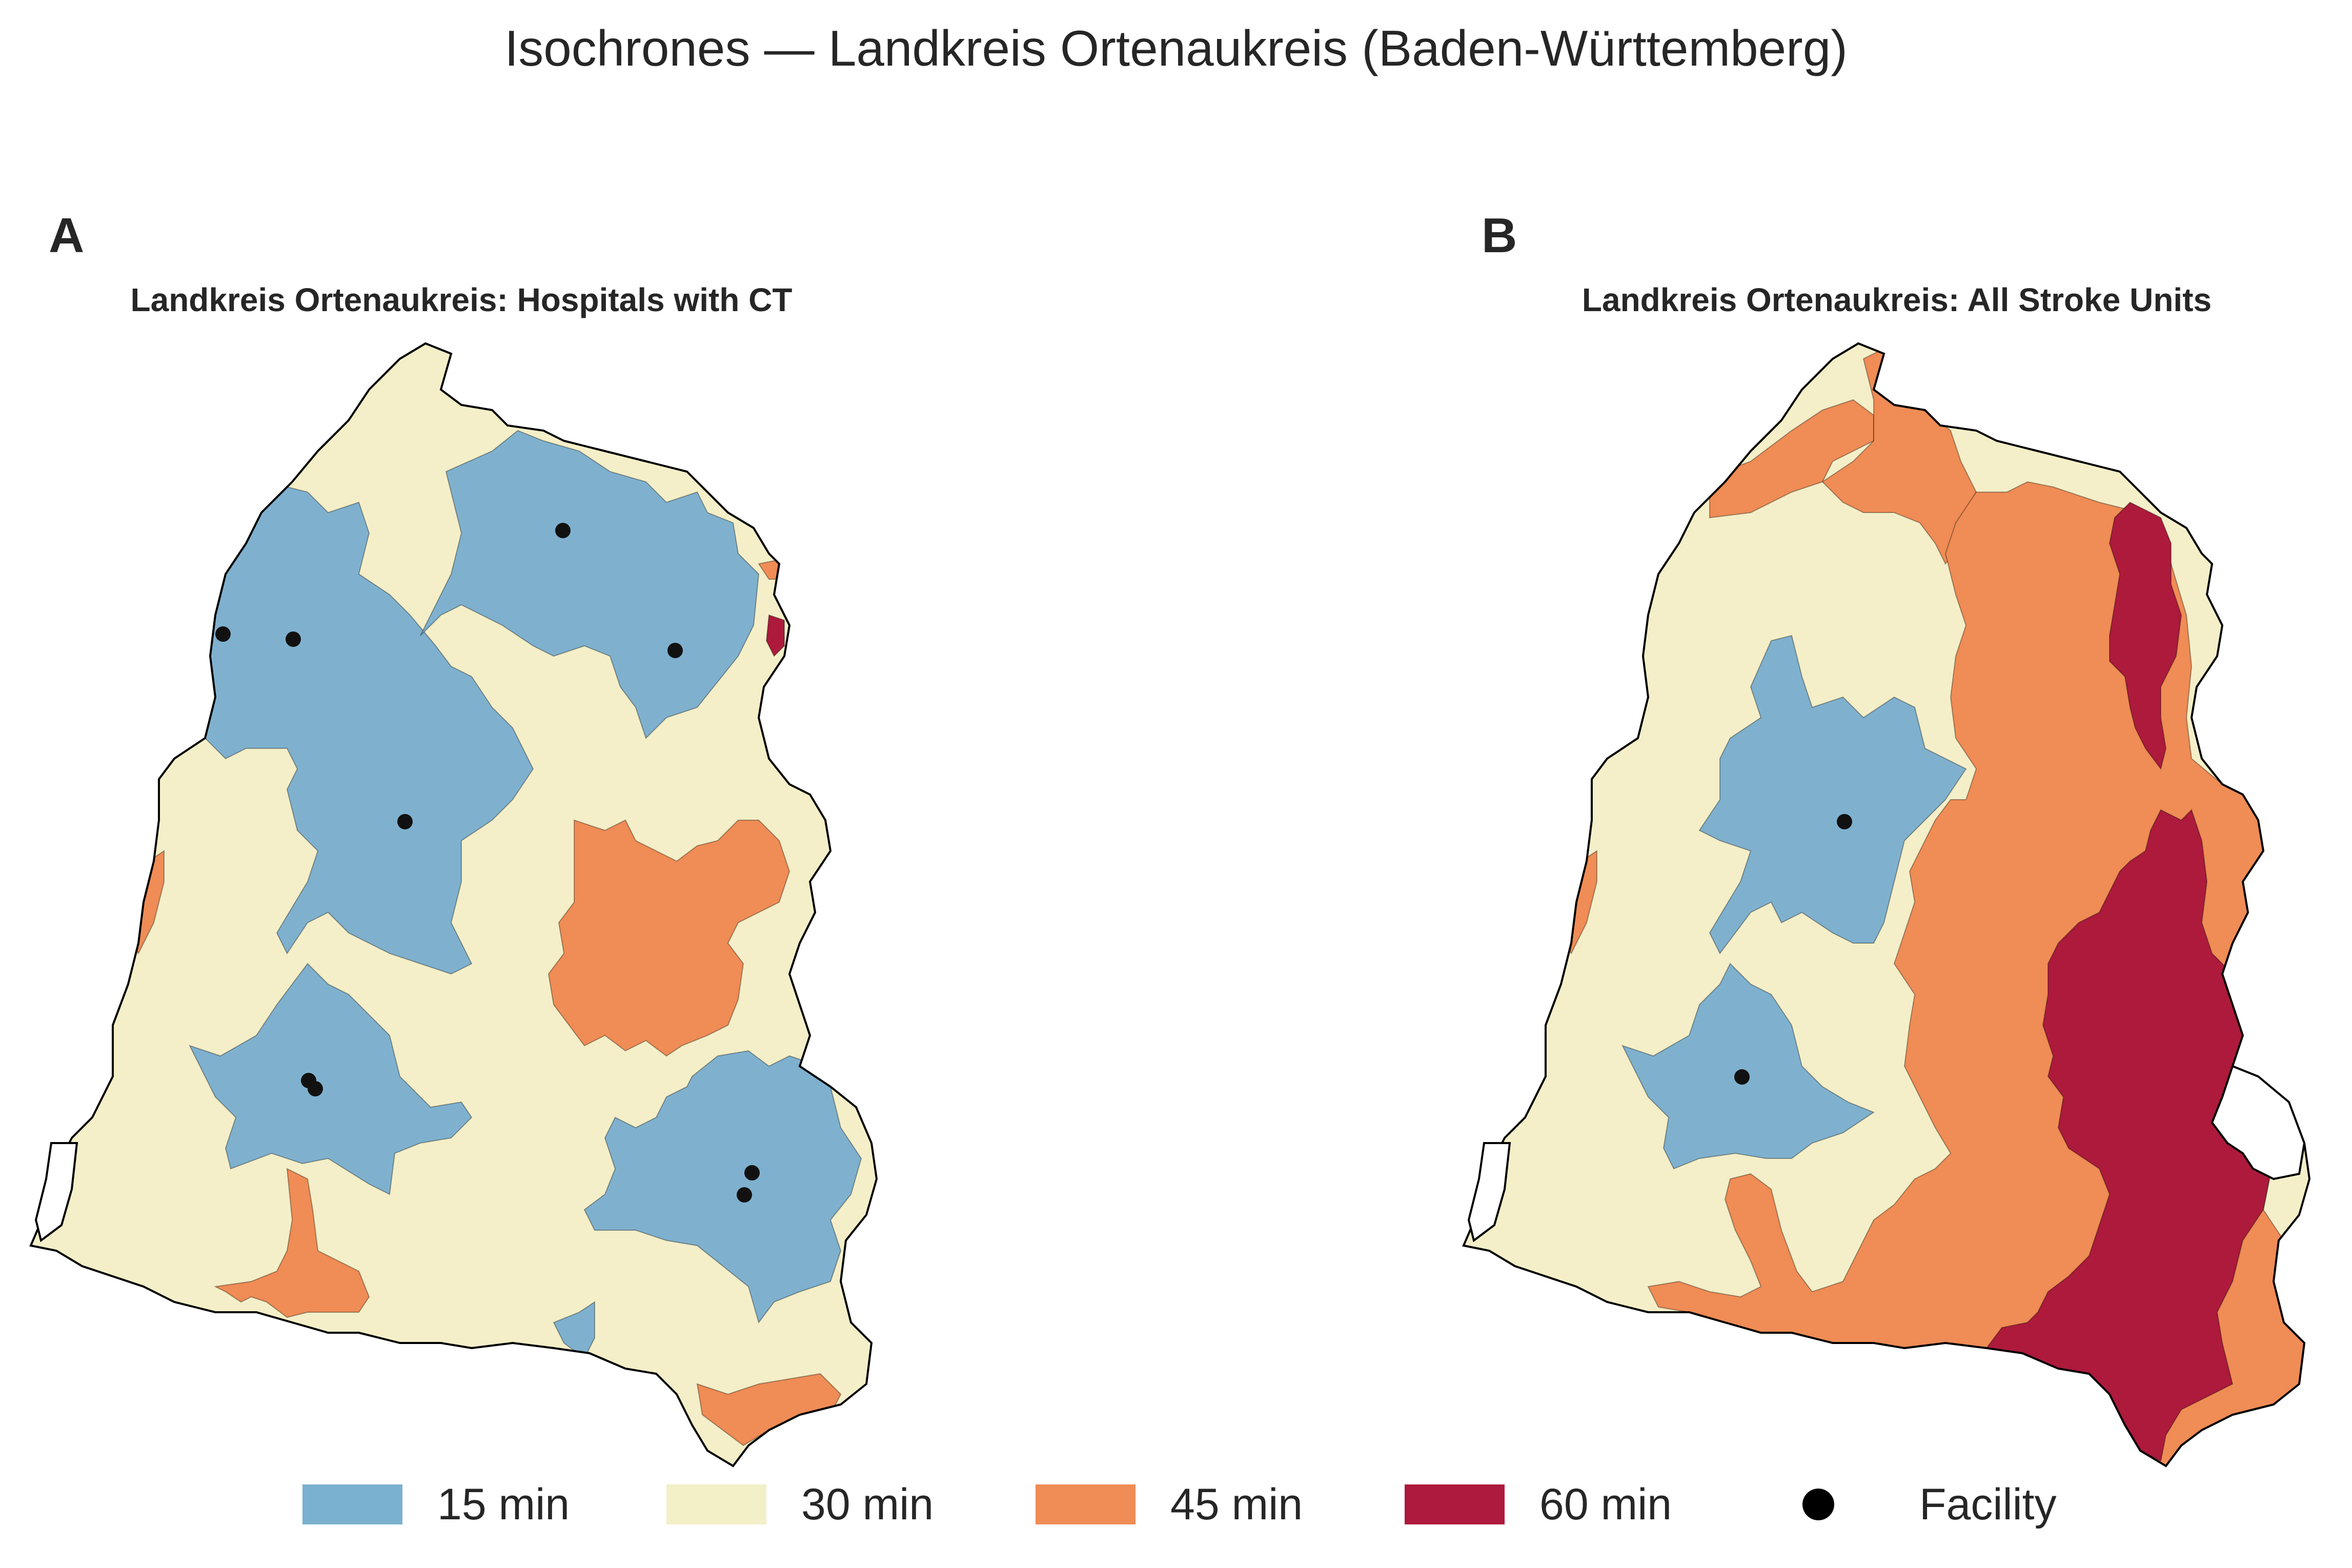 This screenshot has height=1568, width=2352. I want to click on panel-a-exclave-hole, so click(56, 1193).